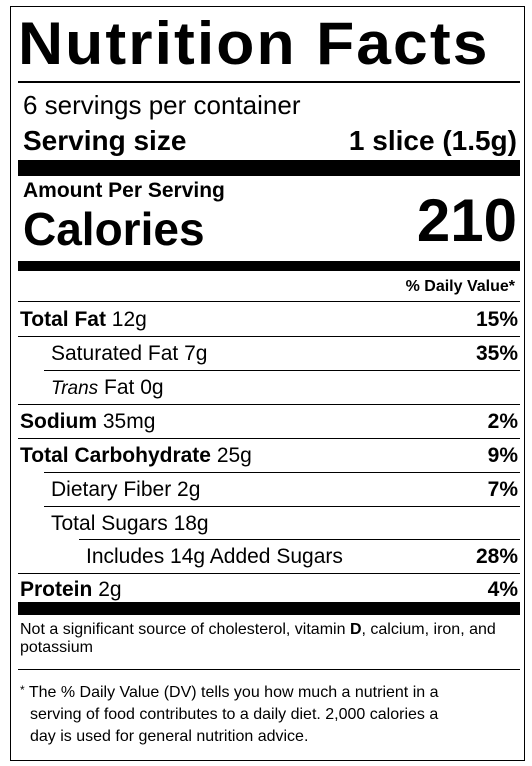 The image size is (532, 766). Describe the element at coordinates (119, 387) in the screenshot. I see `nutrient-name: Fat` at that location.